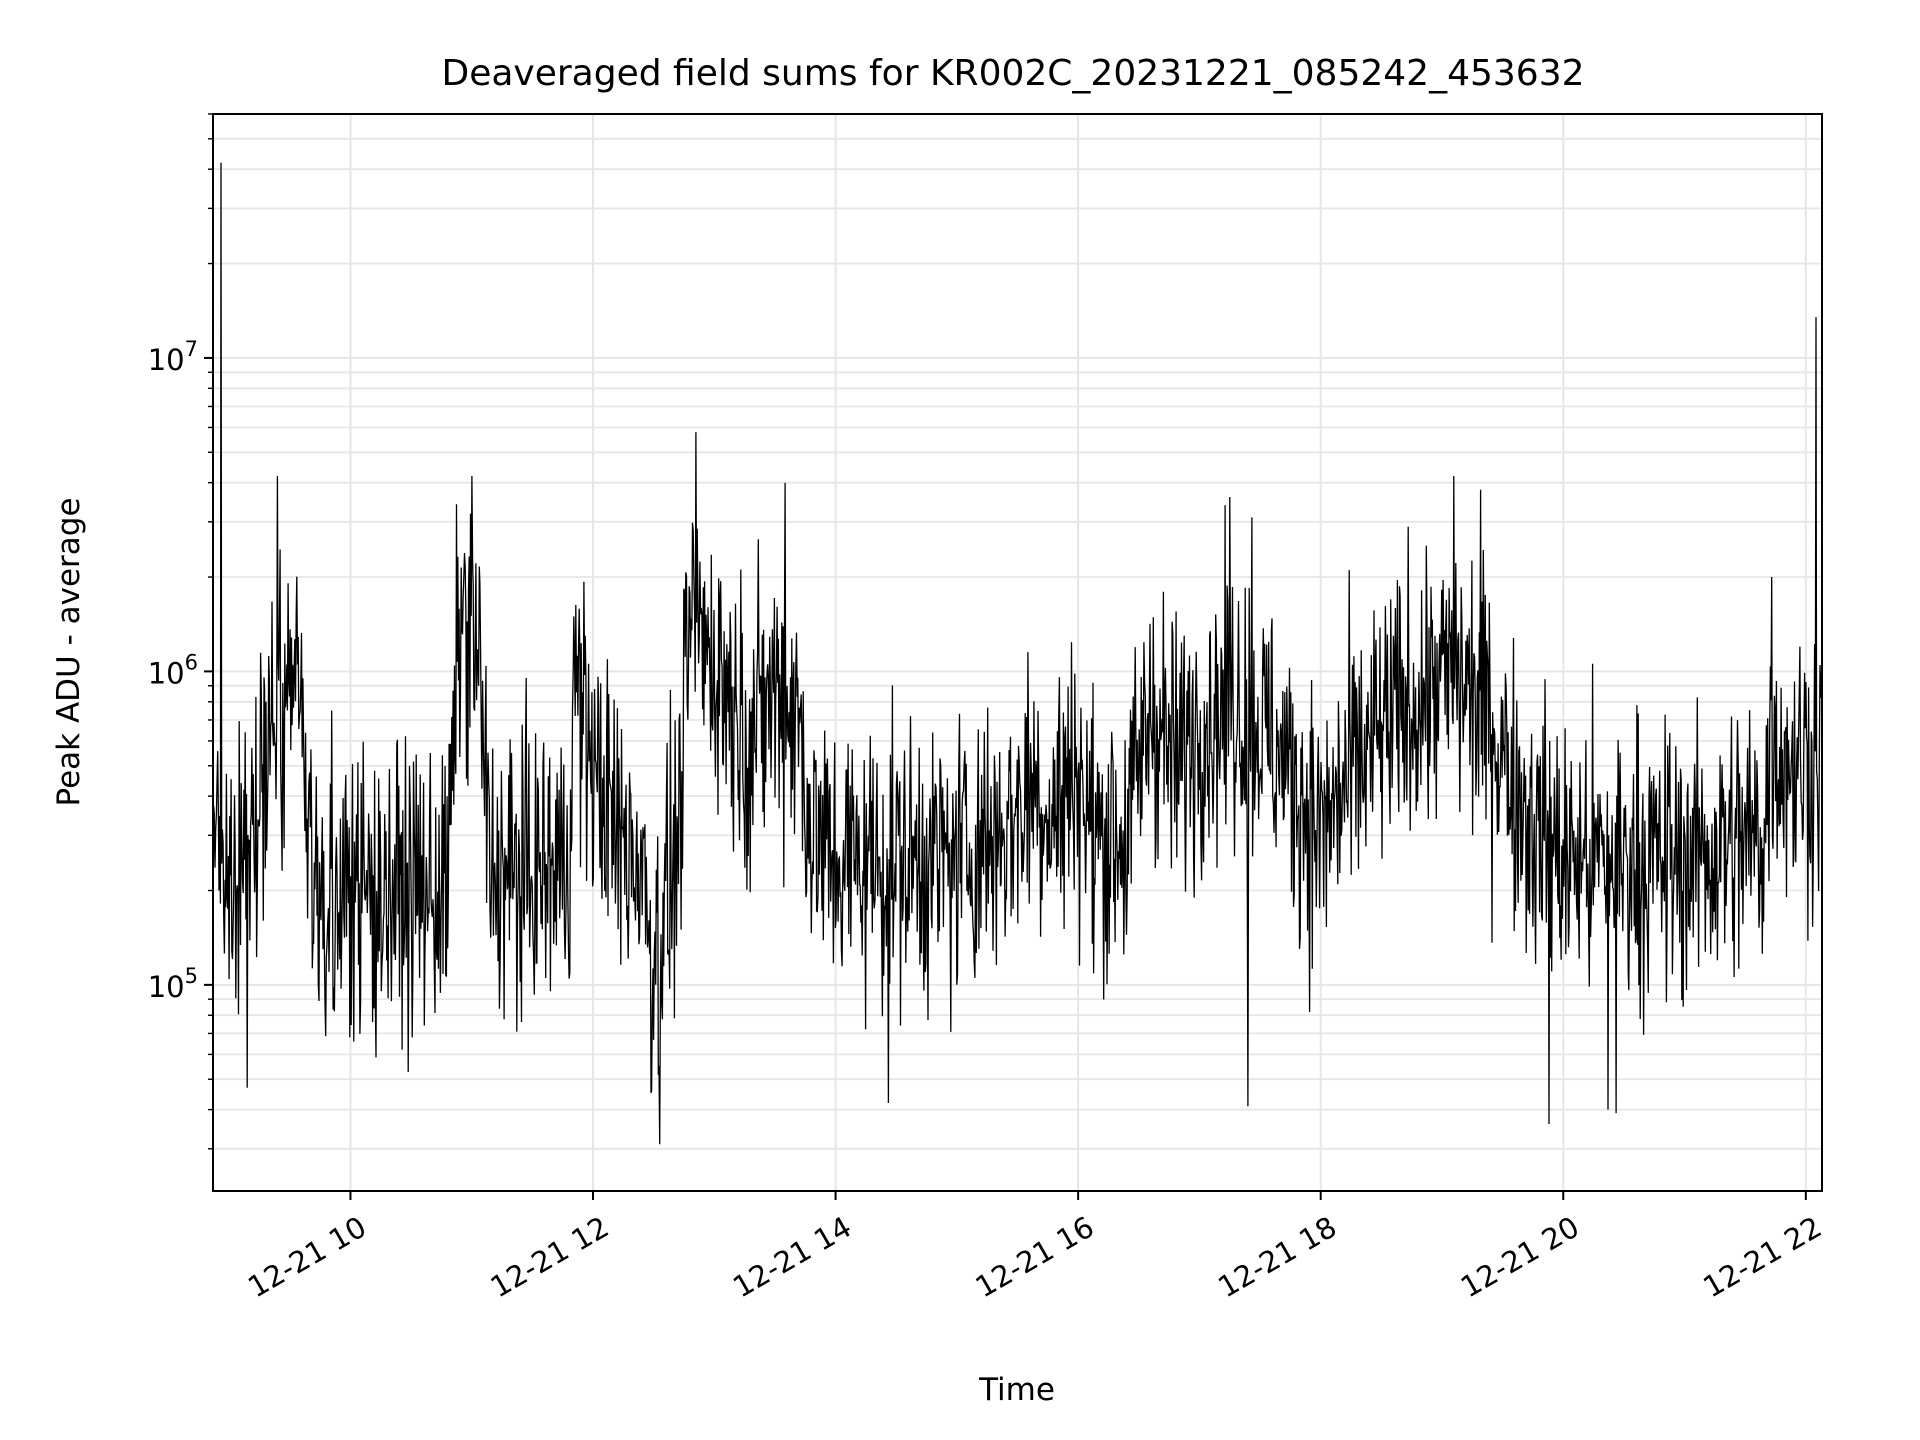 The width and height of the screenshot is (1920, 1440). What do you see at coordinates (173, 984) in the screenshot?
I see `y-tick-label: 10⁵` at bounding box center [173, 984].